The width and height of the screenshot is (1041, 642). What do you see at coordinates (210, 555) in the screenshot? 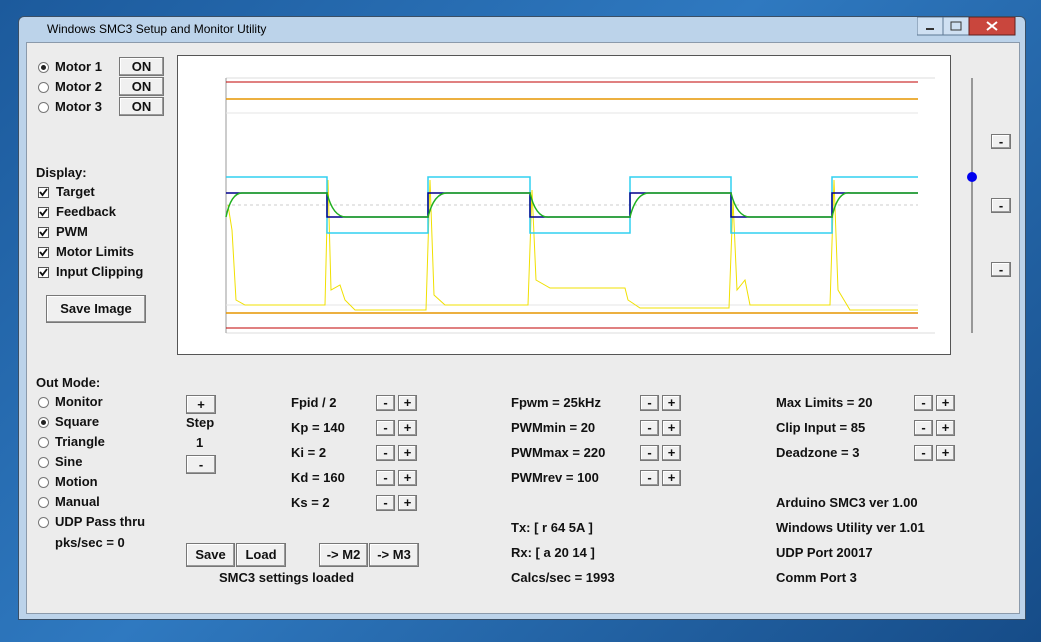
I see `action-button: Save` at bounding box center [210, 555].